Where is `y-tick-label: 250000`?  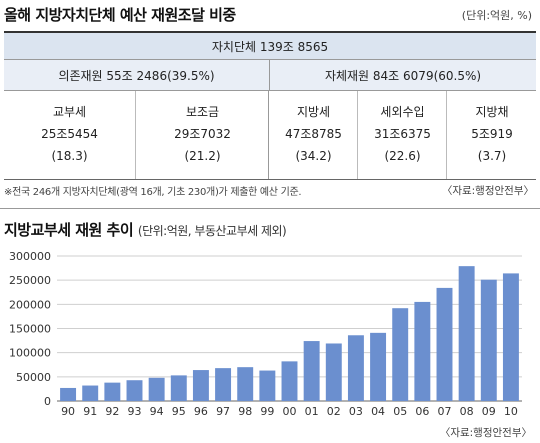 y-tick-label: 250000 is located at coordinates (30, 280).